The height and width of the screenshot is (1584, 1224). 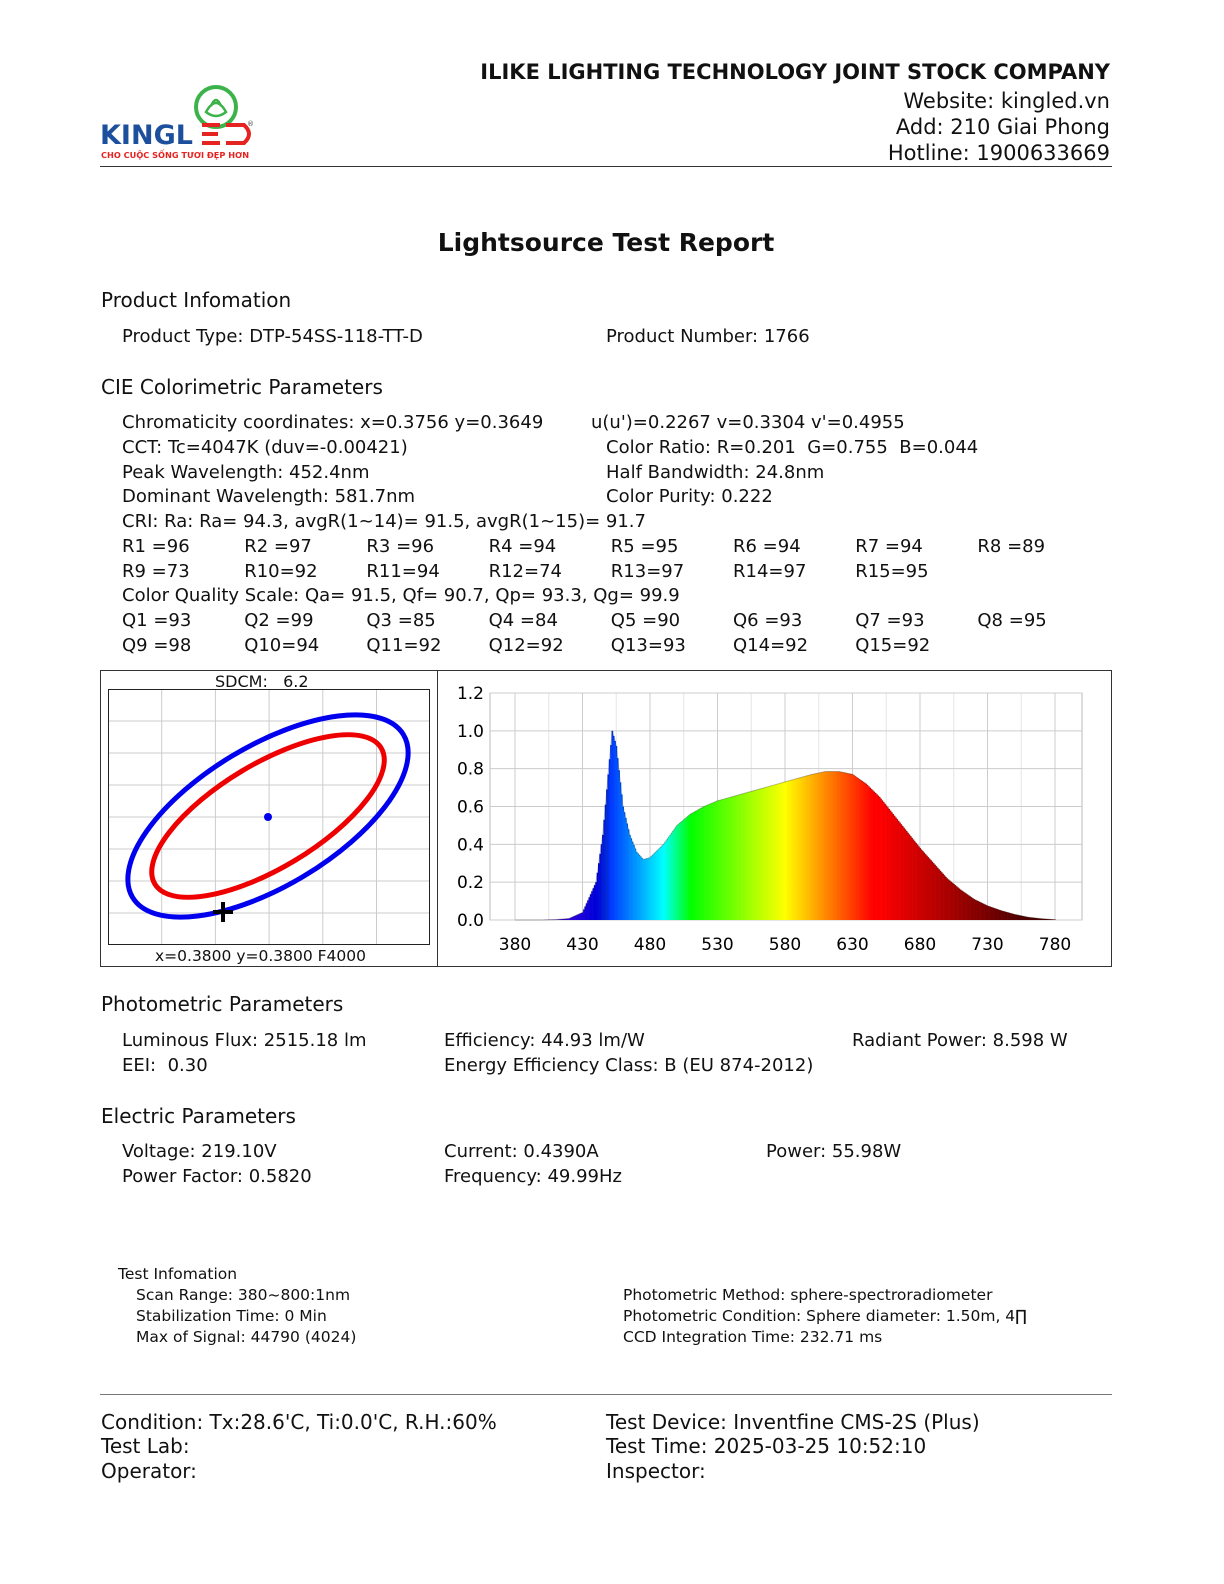 What do you see at coordinates (156, 546) in the screenshot?
I see `cri-value: R1 =96` at bounding box center [156, 546].